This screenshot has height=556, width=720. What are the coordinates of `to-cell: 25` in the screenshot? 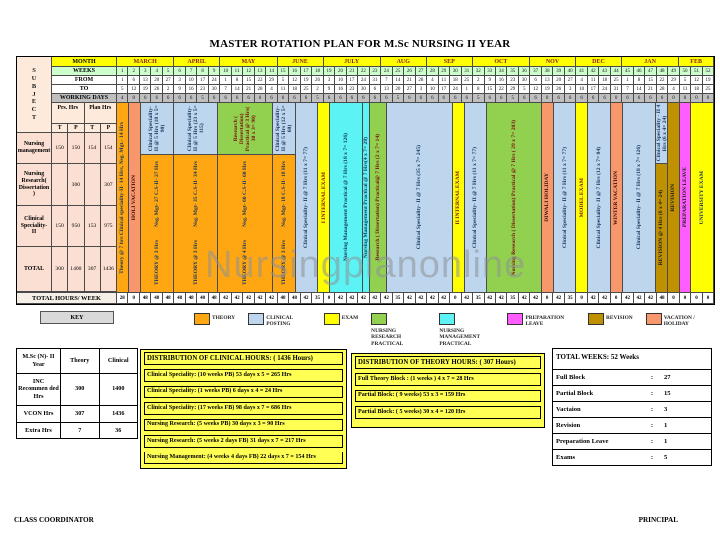 It's located at (306, 89).